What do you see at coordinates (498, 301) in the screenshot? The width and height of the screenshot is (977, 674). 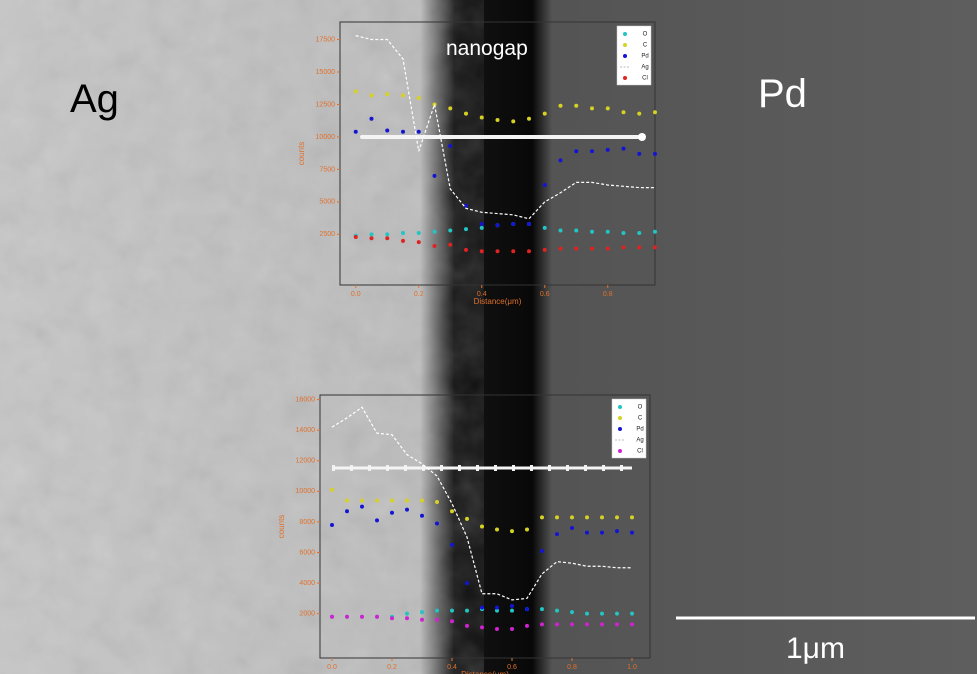 I see `x-axis-label: Distance(μm)` at bounding box center [498, 301].